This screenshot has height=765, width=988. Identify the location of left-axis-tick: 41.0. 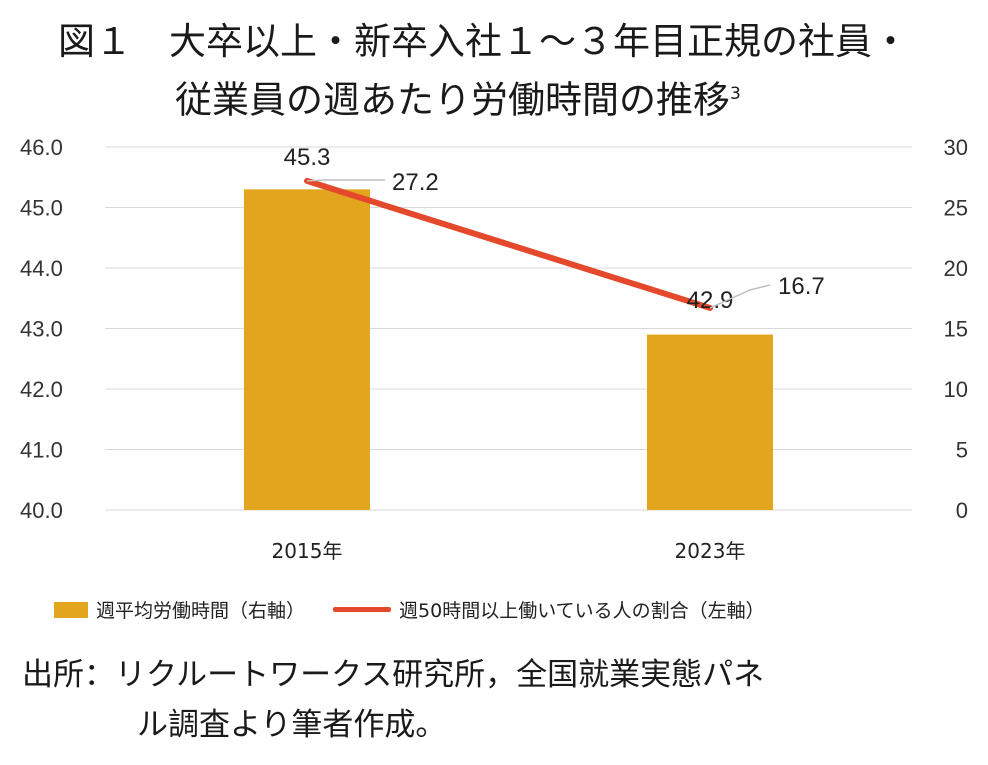
(41, 450).